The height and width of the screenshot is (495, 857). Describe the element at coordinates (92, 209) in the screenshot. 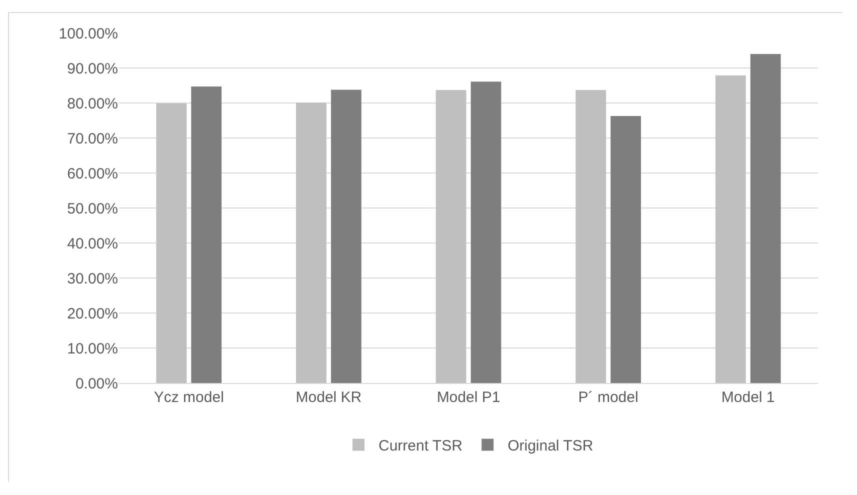

I see `y-tick-label: 50.00%` at that location.